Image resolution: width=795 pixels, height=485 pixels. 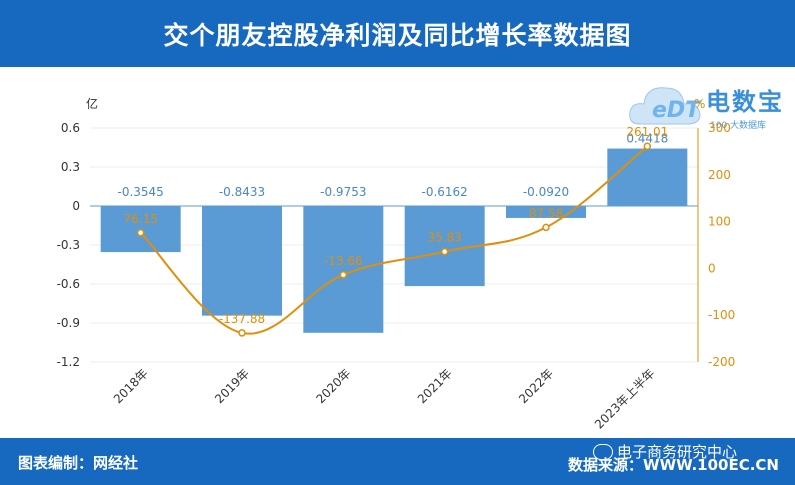 What do you see at coordinates (76, 206) in the screenshot?
I see `y-left-tick-label: 0` at bounding box center [76, 206].